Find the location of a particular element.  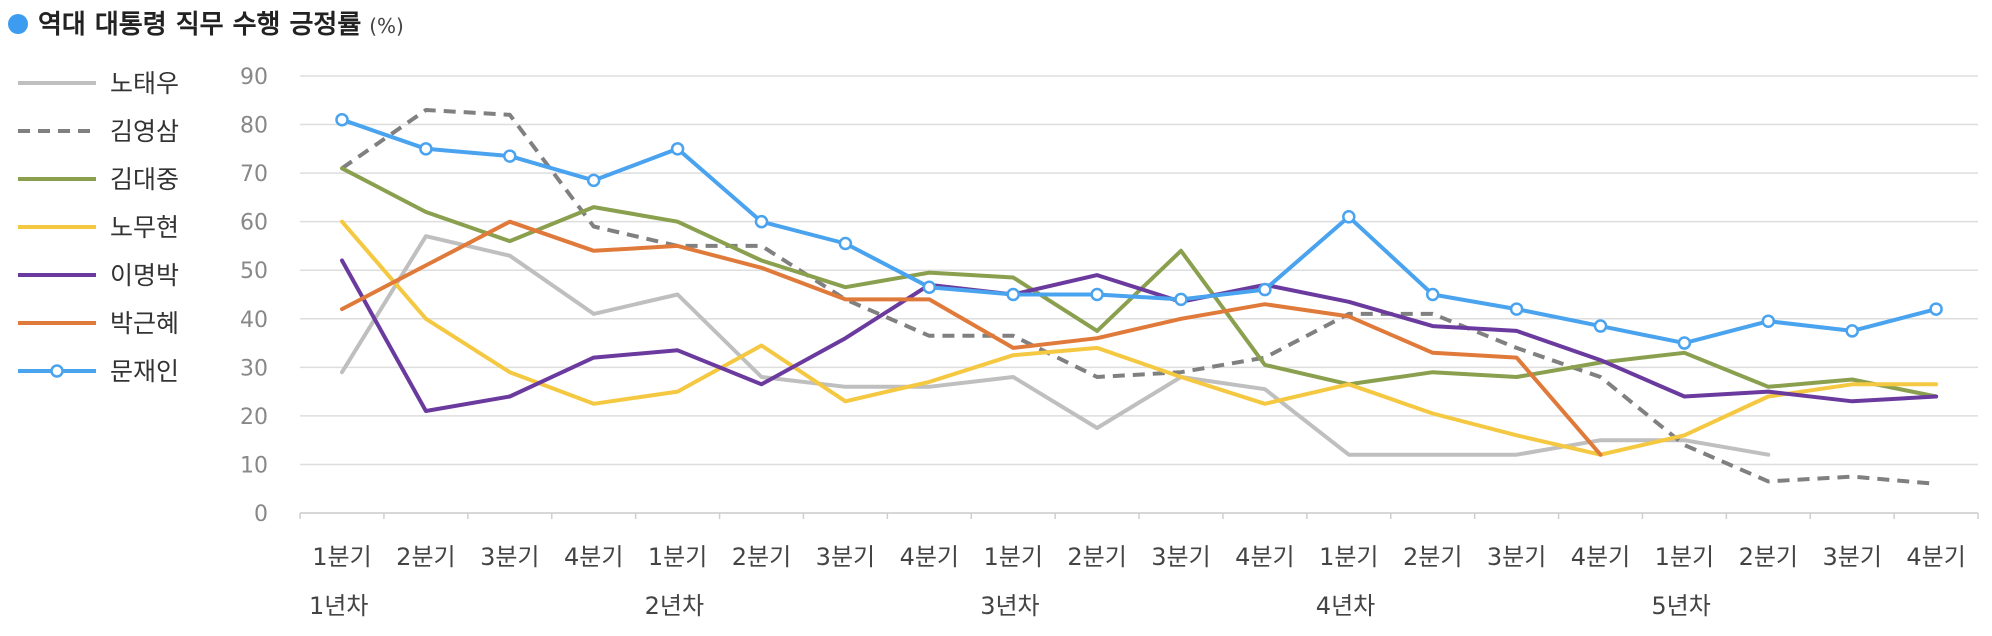

y-tick-label: 30 is located at coordinates (254, 368).